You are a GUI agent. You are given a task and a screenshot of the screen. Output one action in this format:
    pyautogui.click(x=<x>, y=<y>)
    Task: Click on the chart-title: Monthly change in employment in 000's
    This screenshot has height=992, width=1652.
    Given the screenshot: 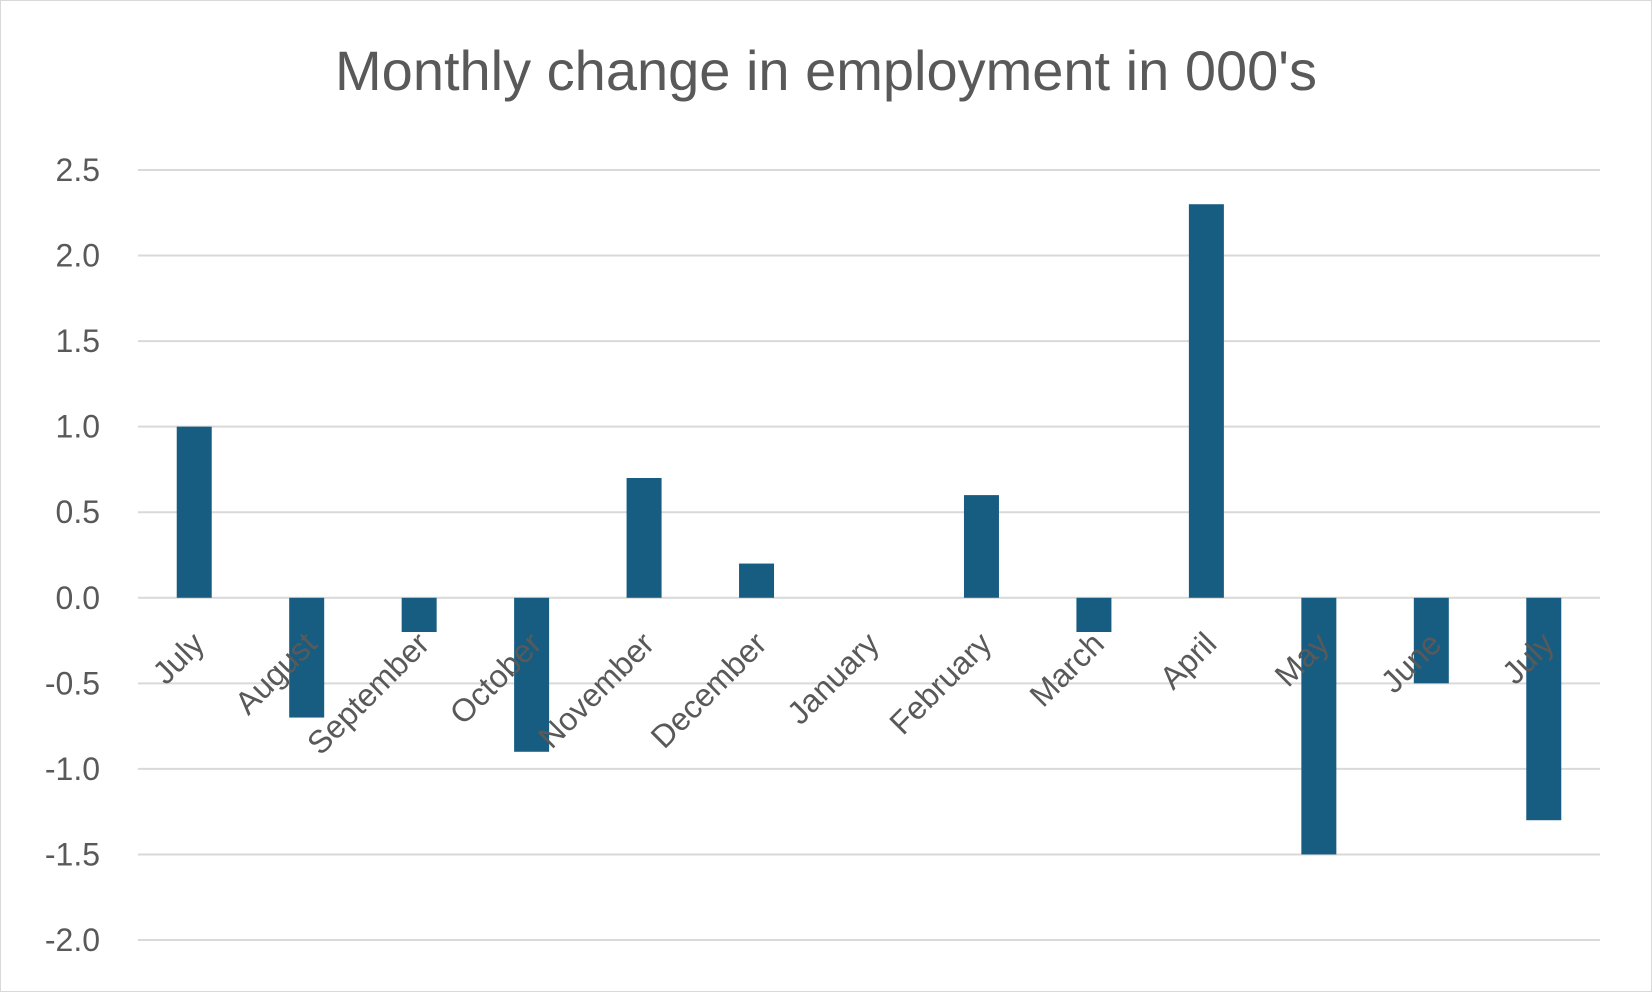 What is the action you would take?
    pyautogui.click(x=826, y=70)
    